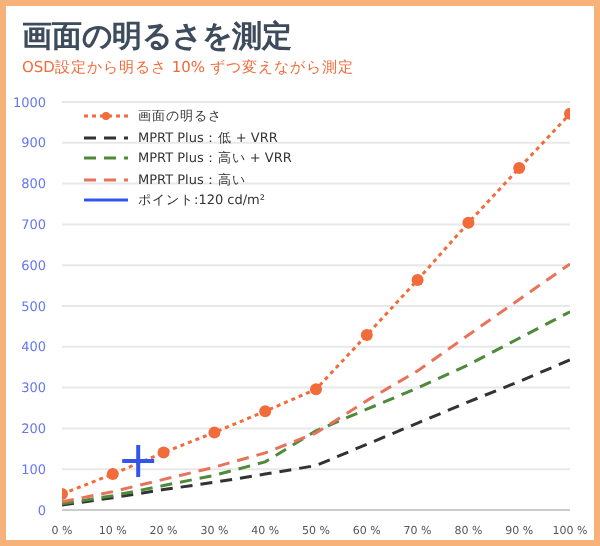 The image size is (600, 546). What do you see at coordinates (157, 37) in the screenshot?
I see `chart-title: 画面の明るさを測定` at bounding box center [157, 37].